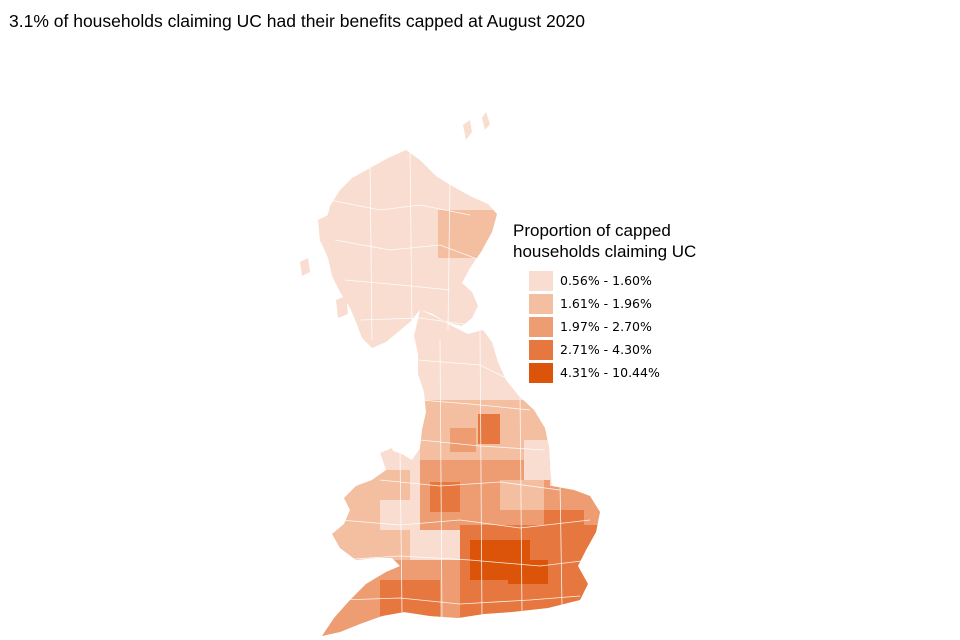 Image resolution: width=960 pixels, height=640 pixels. I want to click on legend-label: 2.71% - 4.30%, so click(606, 349).